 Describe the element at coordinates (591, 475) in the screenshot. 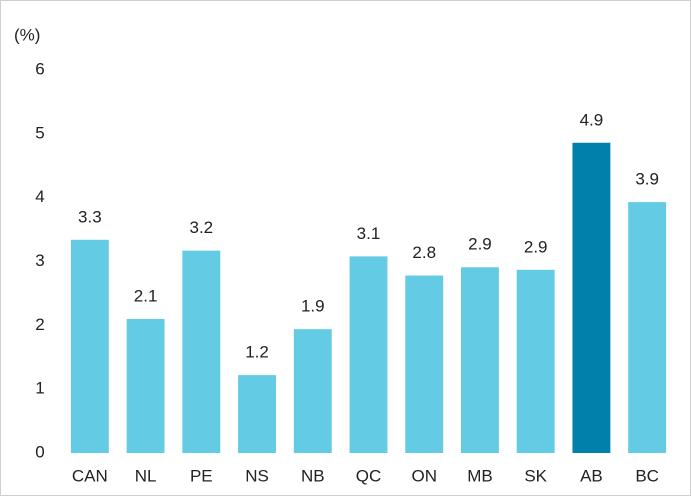

I see `x-tick-label: AB` at that location.